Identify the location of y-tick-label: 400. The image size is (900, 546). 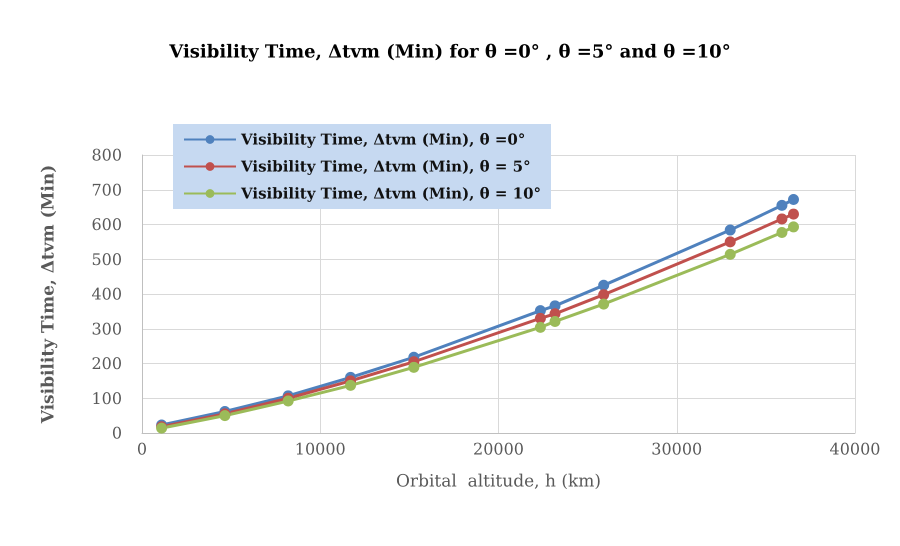
(106, 294).